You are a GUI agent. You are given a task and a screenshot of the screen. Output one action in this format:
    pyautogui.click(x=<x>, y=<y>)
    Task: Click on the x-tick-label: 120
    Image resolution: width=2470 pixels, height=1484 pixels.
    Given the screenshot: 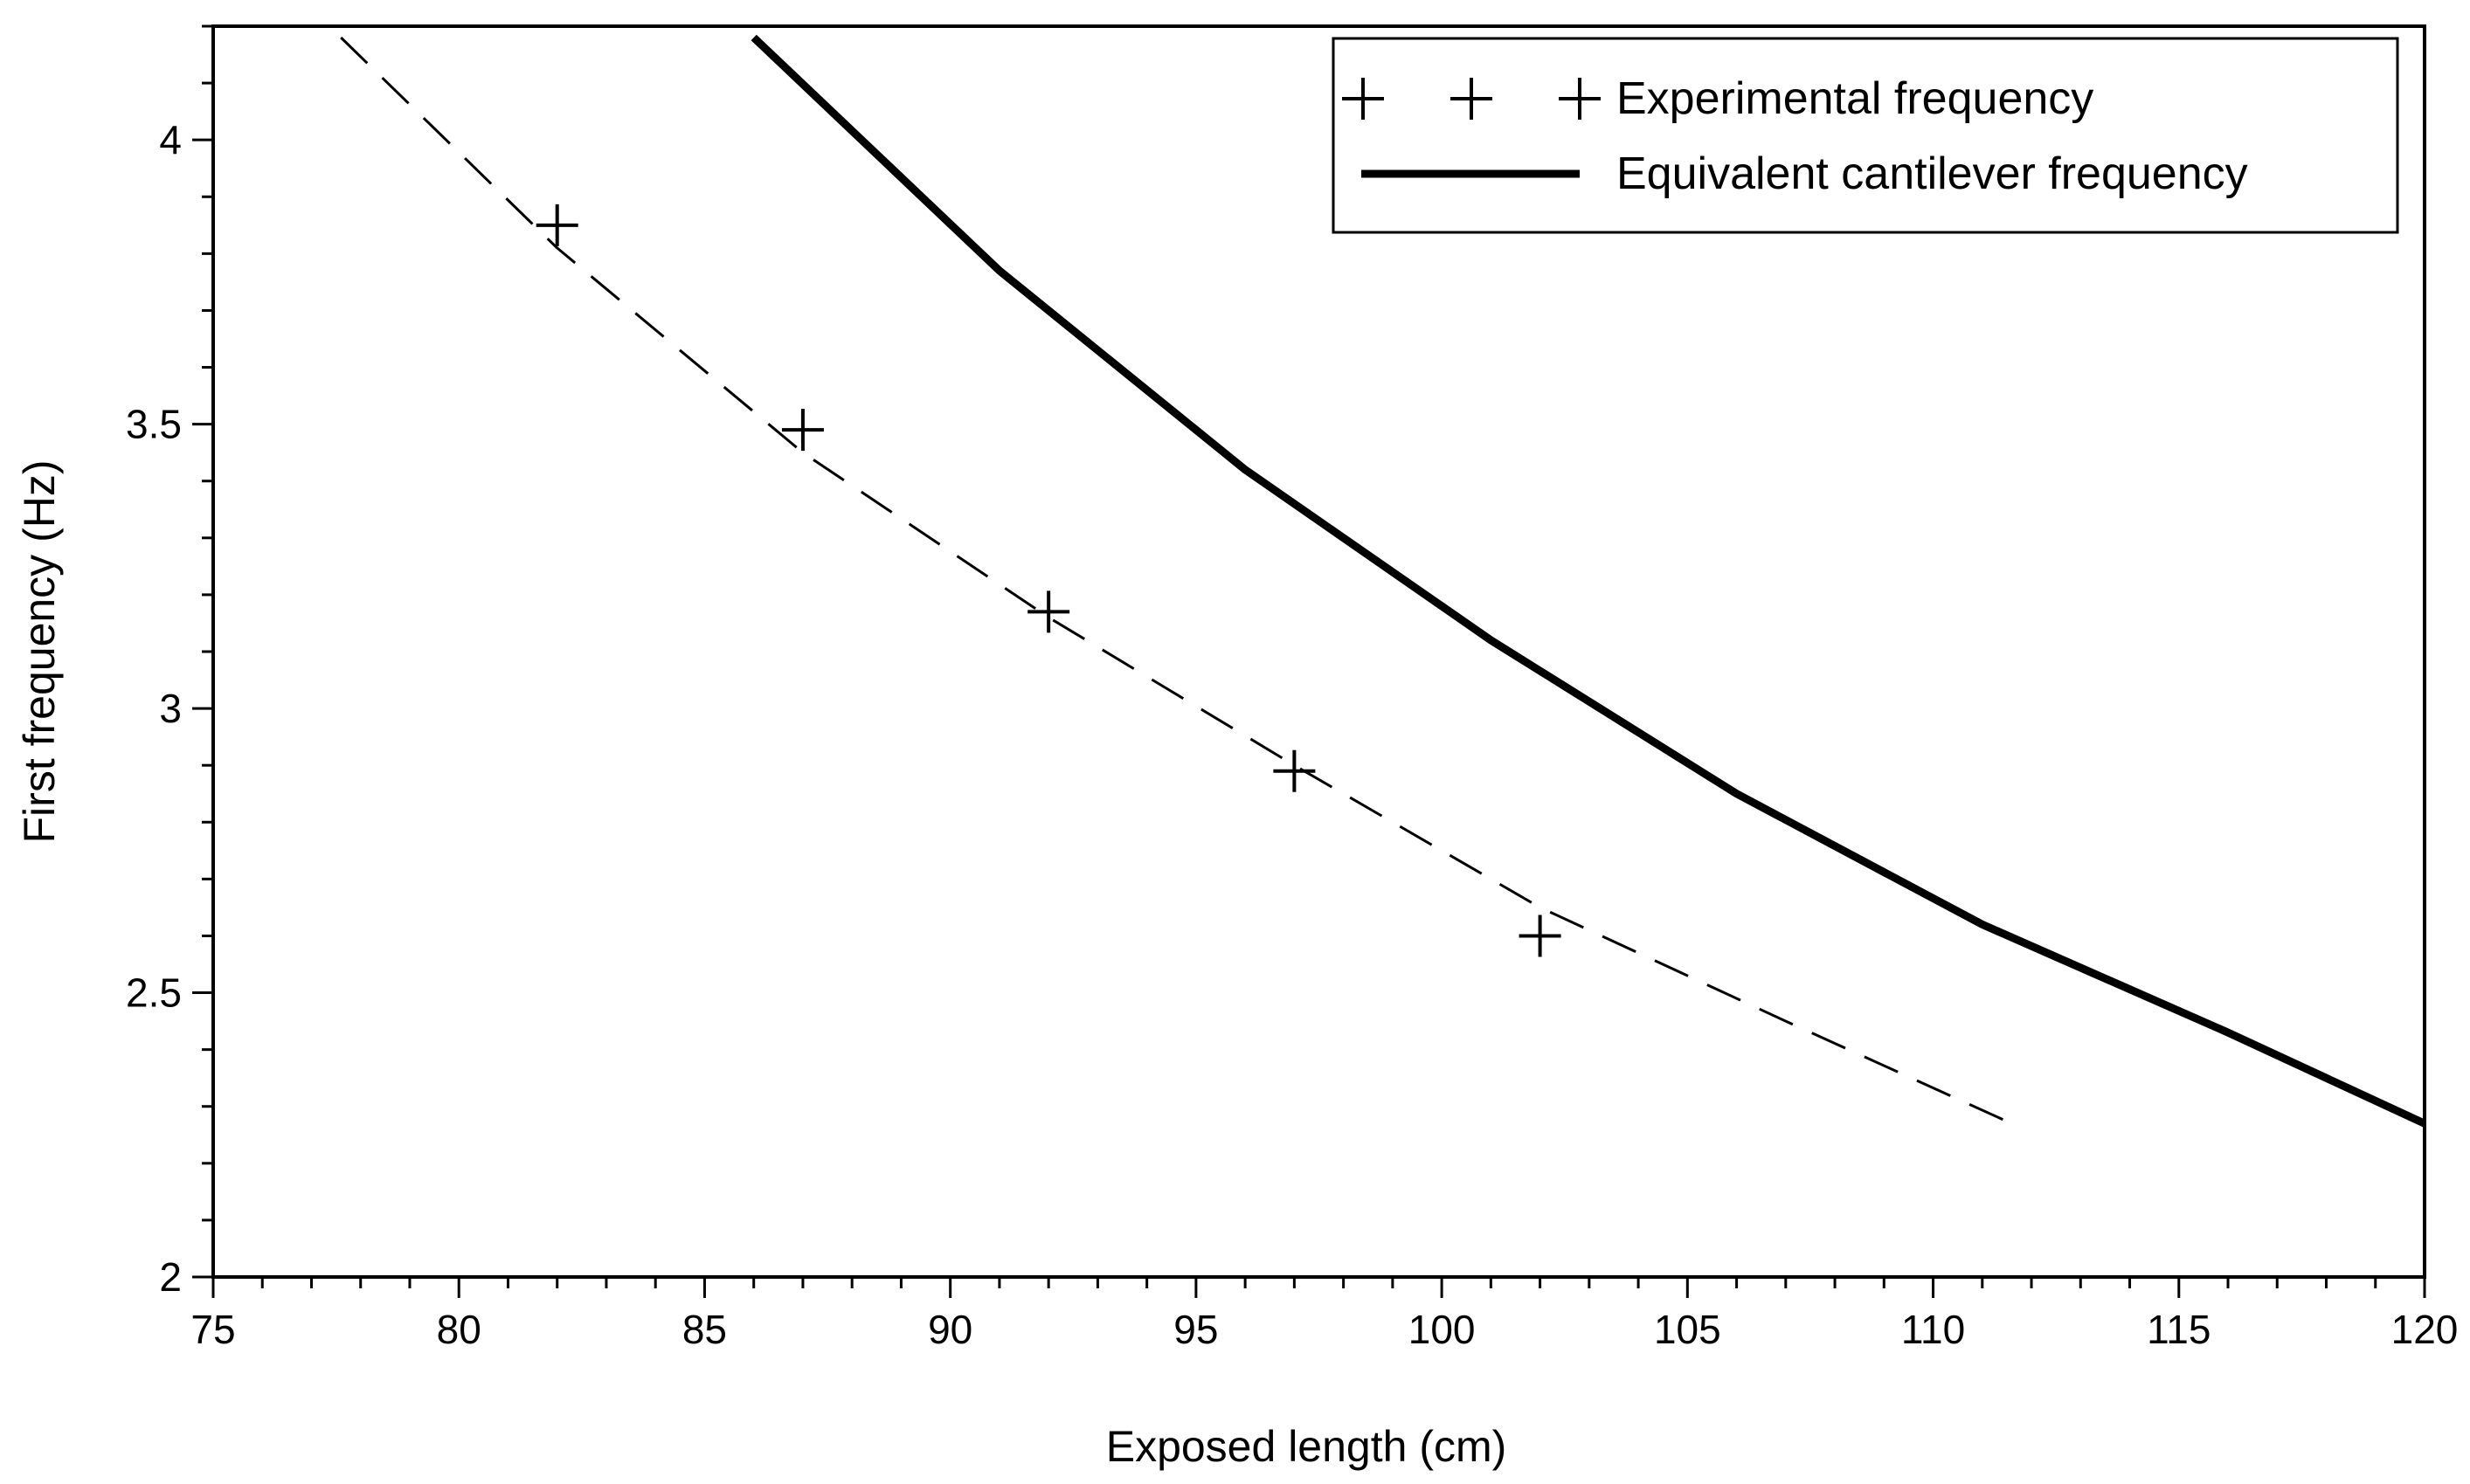 What is the action you would take?
    pyautogui.click(x=2425, y=1329)
    